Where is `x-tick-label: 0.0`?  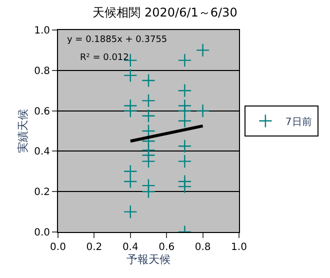 x-tick-label: 0.0 is located at coordinates (58, 247).